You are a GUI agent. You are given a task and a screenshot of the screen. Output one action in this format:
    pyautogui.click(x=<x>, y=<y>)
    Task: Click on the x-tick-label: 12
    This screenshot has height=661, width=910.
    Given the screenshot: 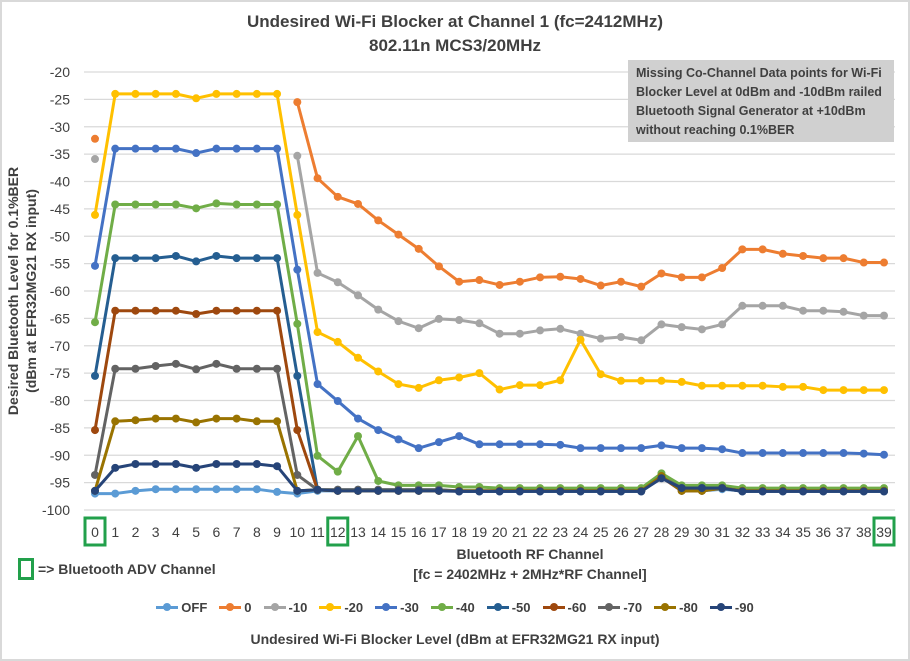 What is the action you would take?
    pyautogui.click(x=338, y=532)
    